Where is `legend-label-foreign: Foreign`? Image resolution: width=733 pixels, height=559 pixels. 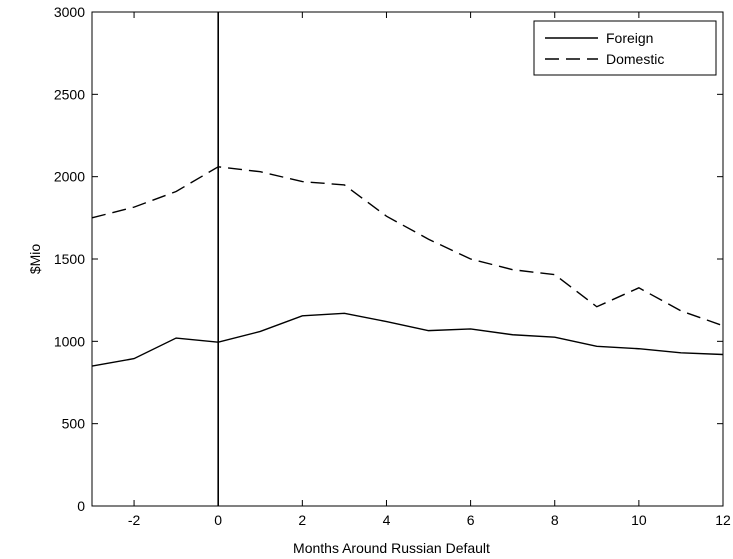 legend-label-foreign: Foreign is located at coordinates (629, 38).